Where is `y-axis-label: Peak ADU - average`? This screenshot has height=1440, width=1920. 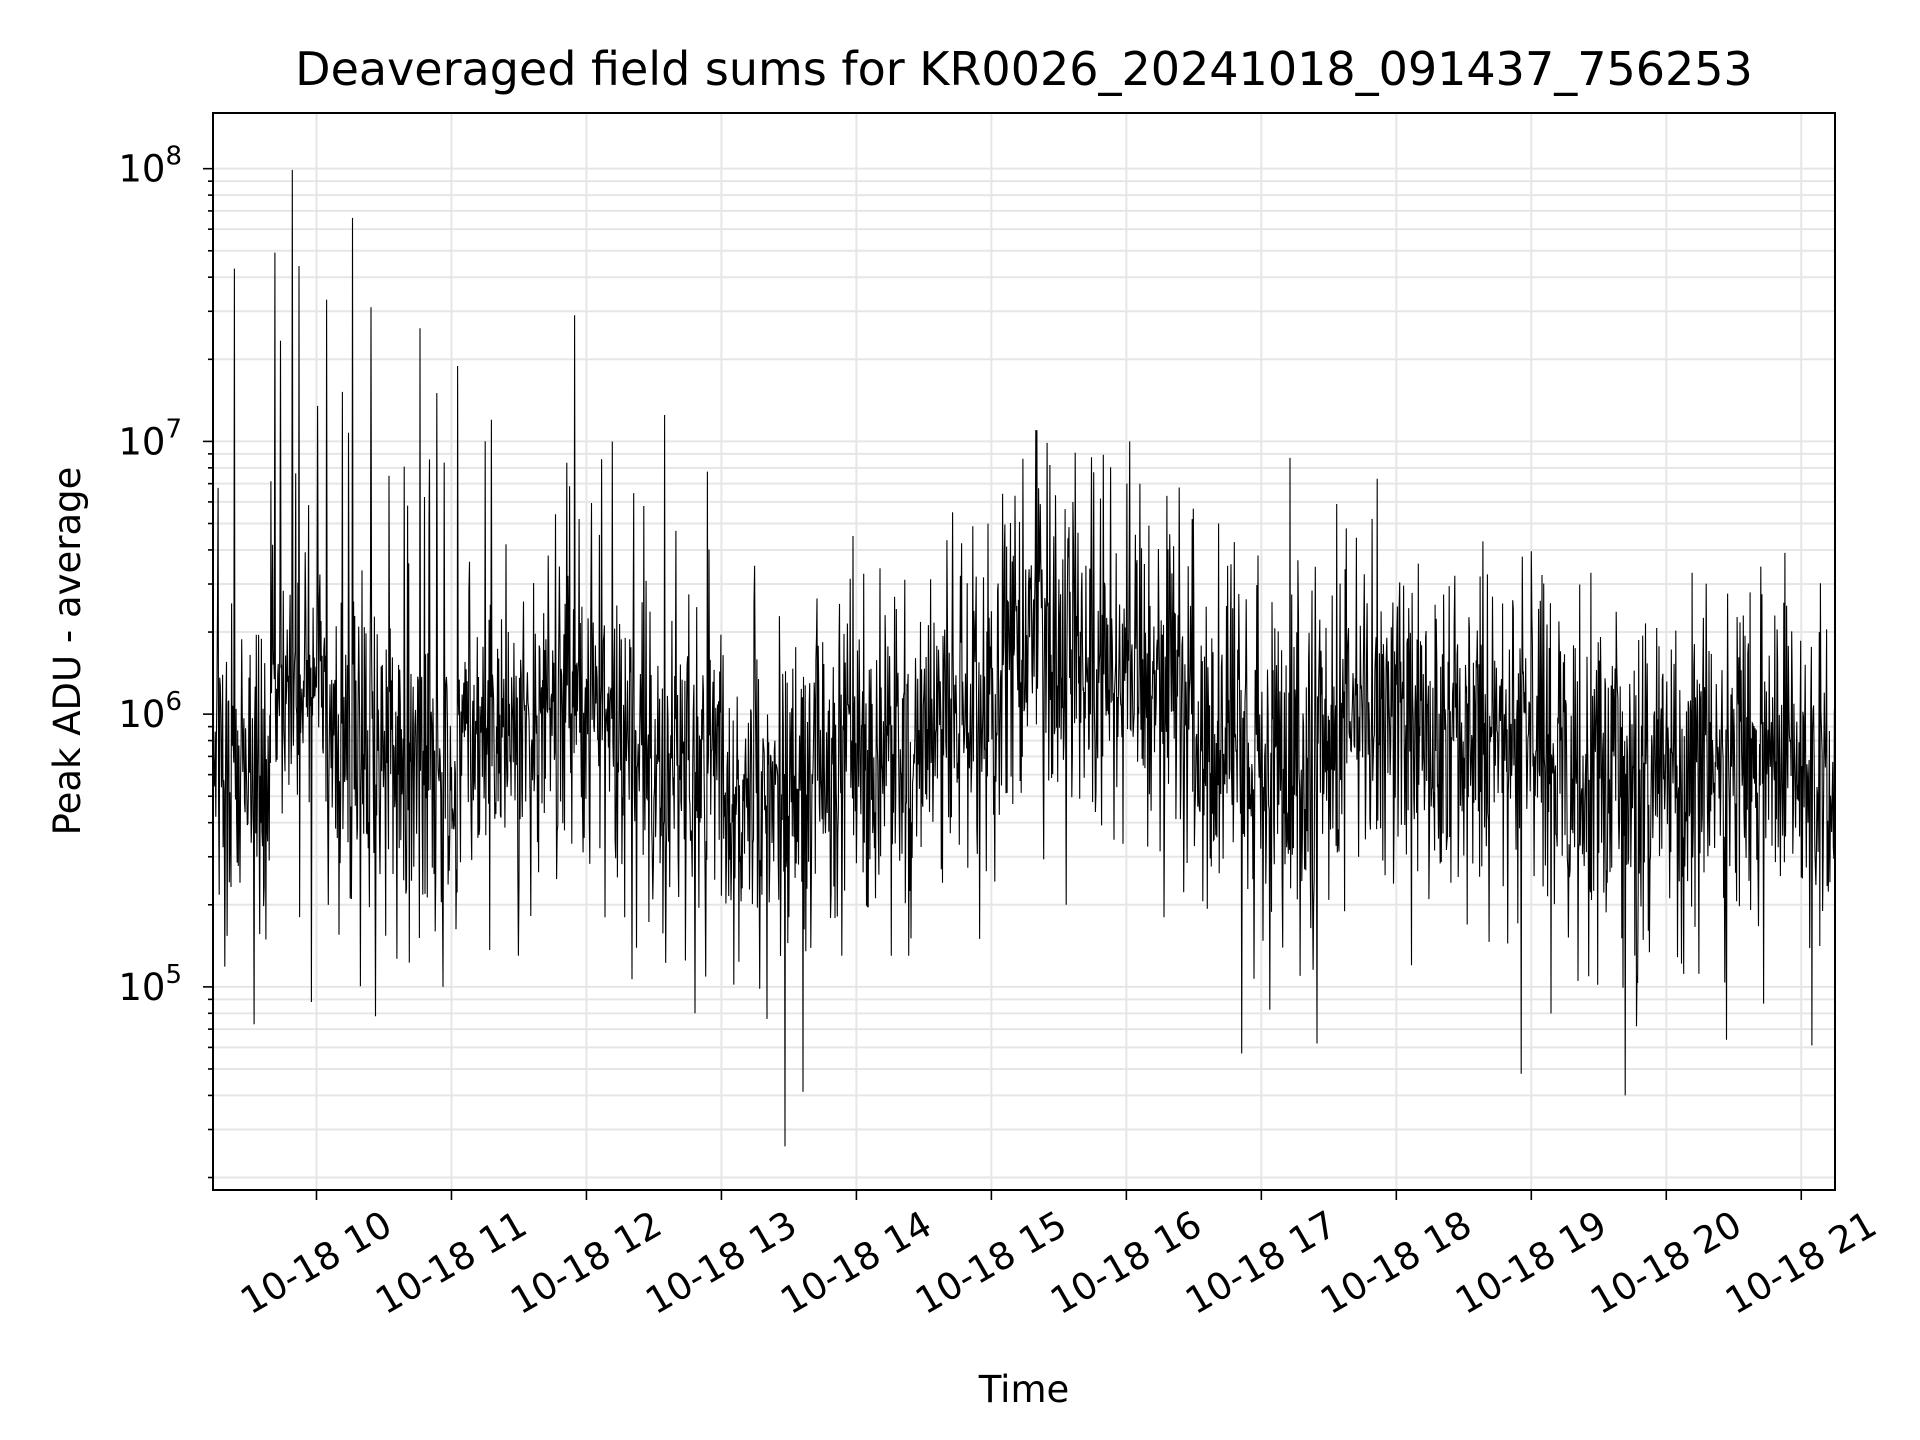
y-axis-label: Peak ADU - average is located at coordinates (67, 651).